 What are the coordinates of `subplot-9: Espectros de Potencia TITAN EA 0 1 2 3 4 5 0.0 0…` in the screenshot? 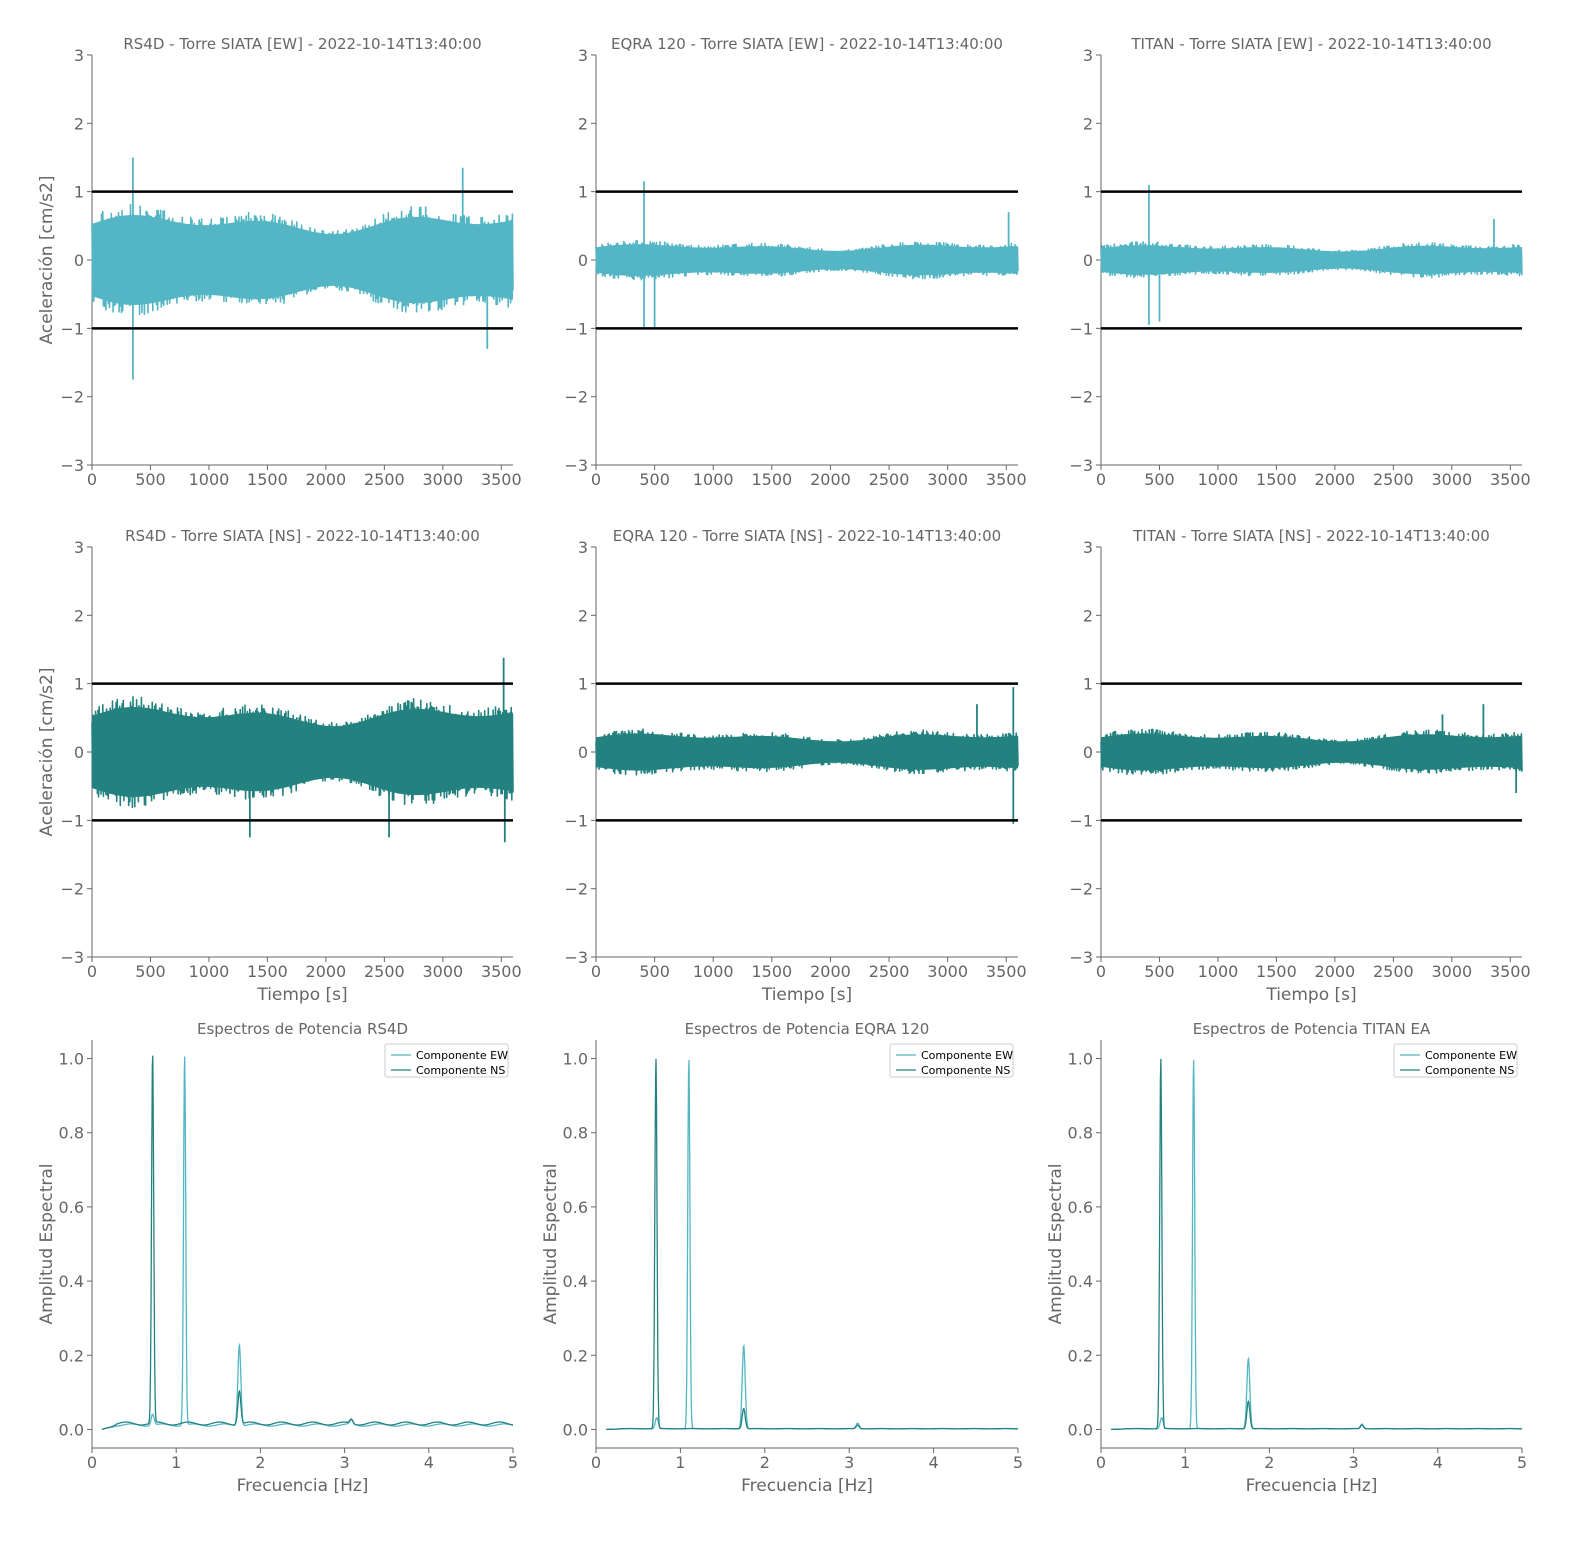 It's located at (1286, 1258).